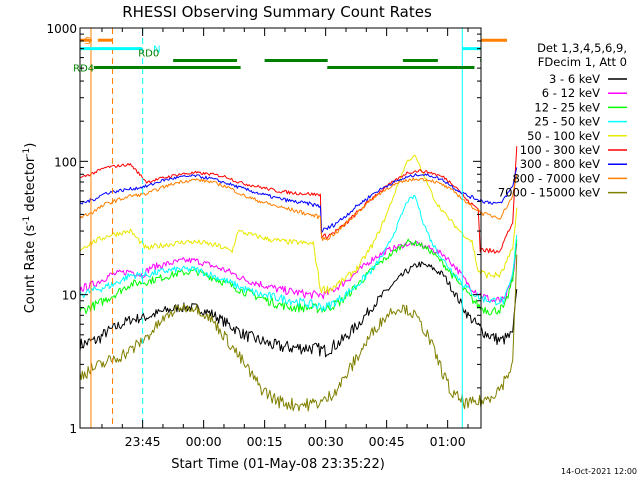 The height and width of the screenshot is (480, 640). What do you see at coordinates (560, 150) in the screenshot?
I see `legend-label-6: 100 - 300 keV` at bounding box center [560, 150].